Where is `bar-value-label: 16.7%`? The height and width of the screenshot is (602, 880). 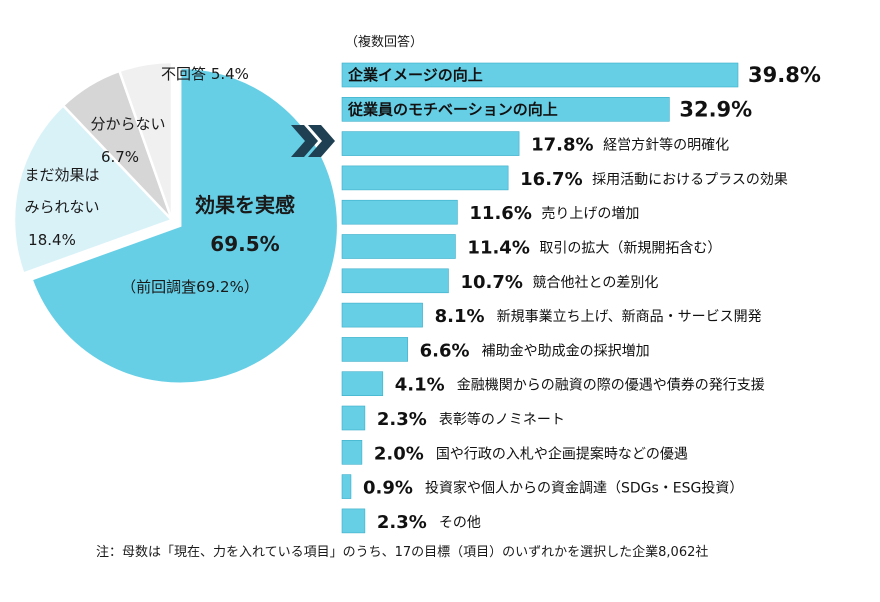 bar-value-label: 16.7% is located at coordinates (551, 179).